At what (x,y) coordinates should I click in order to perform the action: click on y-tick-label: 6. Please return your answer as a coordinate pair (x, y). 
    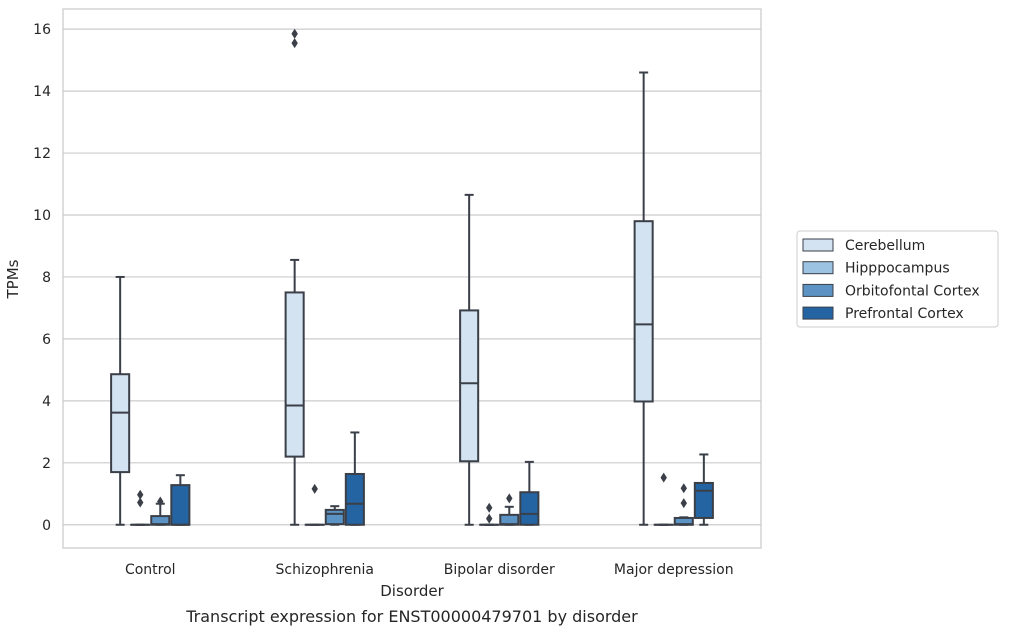
    Looking at the image, I should click on (46, 340).